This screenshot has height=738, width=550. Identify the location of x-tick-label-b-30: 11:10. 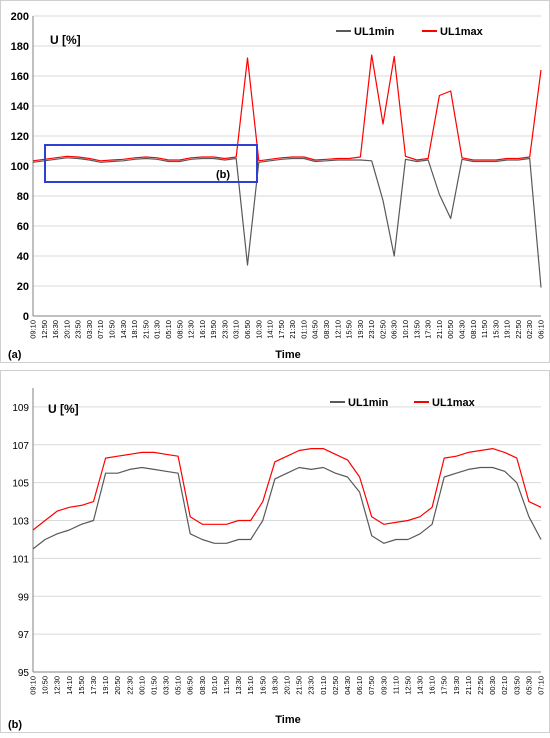
(395, 685).